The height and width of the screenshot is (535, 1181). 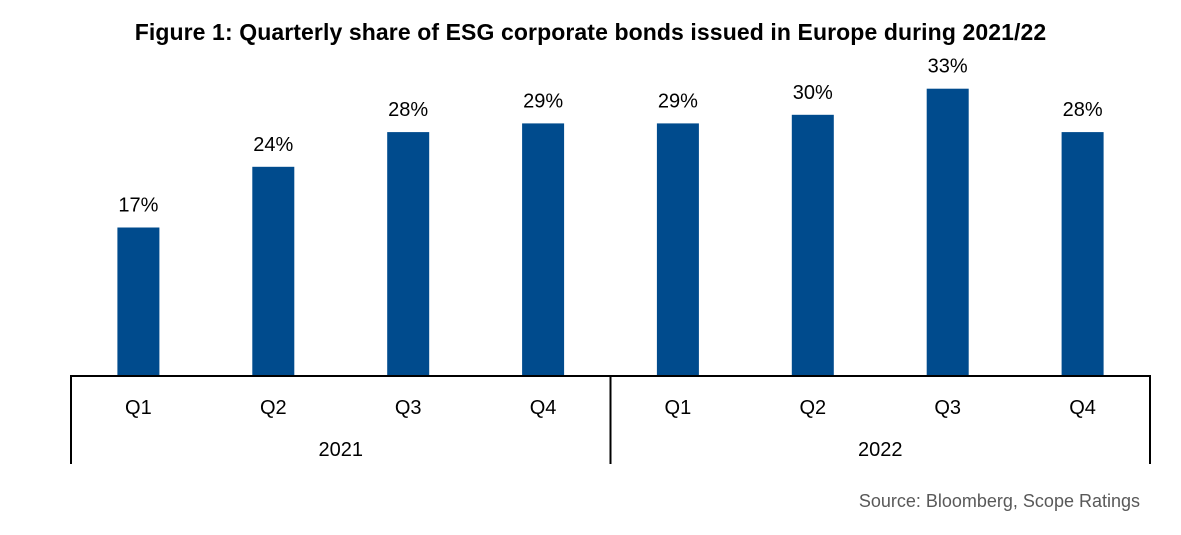 What do you see at coordinates (610, 408) in the screenshot?
I see `category-labels-layer: Q1 Q2 Q3 Q4 Q1 Q2 Q3 Q4` at bounding box center [610, 408].